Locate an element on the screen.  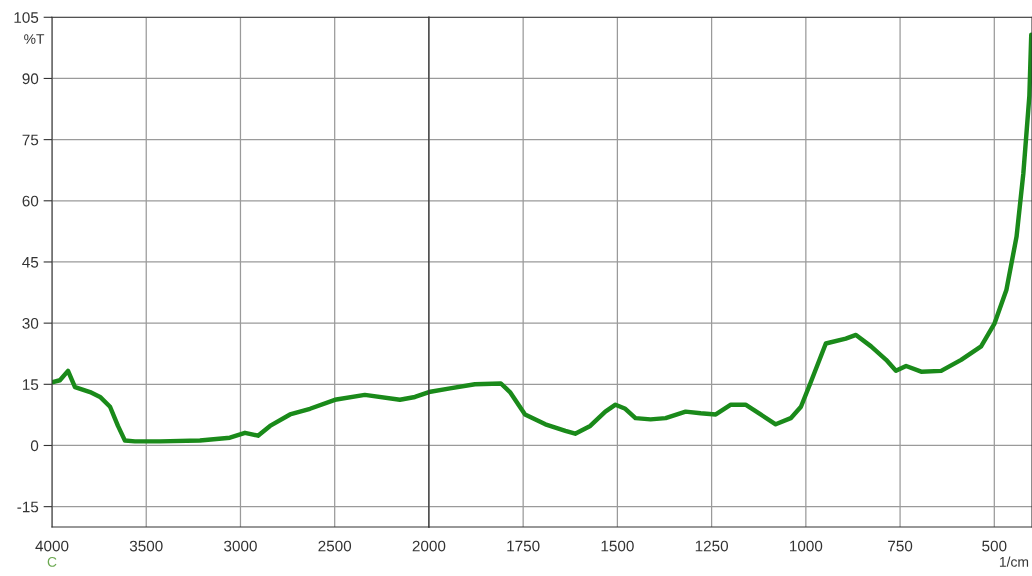
x-tick-label: 1250 is located at coordinates (712, 546).